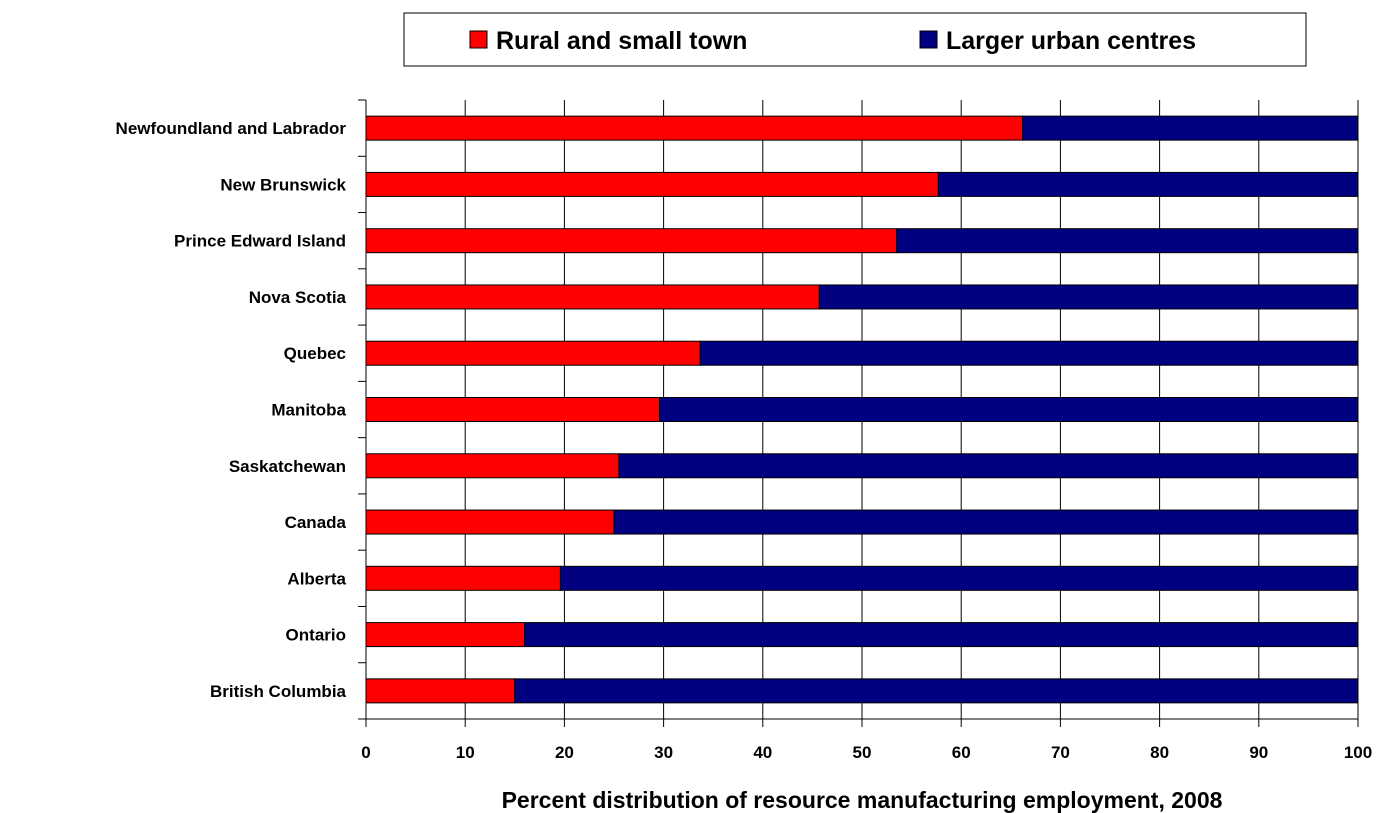 The width and height of the screenshot is (1381, 813). What do you see at coordinates (278, 691) in the screenshot?
I see `category-label: British Columbia` at bounding box center [278, 691].